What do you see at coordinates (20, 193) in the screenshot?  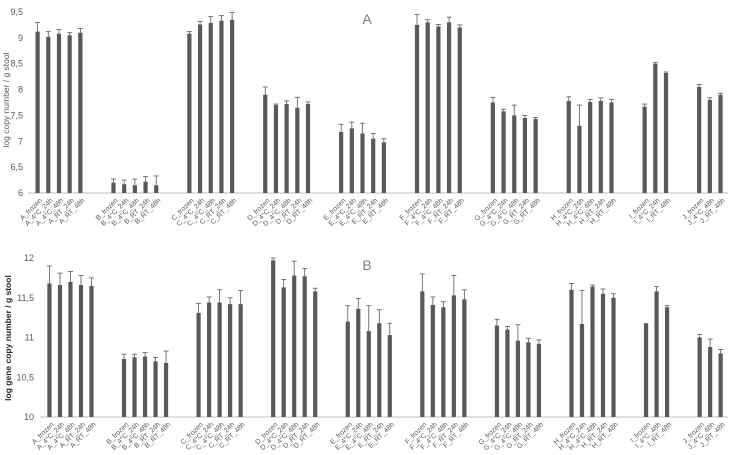 I see `y-tick-label: 6` at bounding box center [20, 193].